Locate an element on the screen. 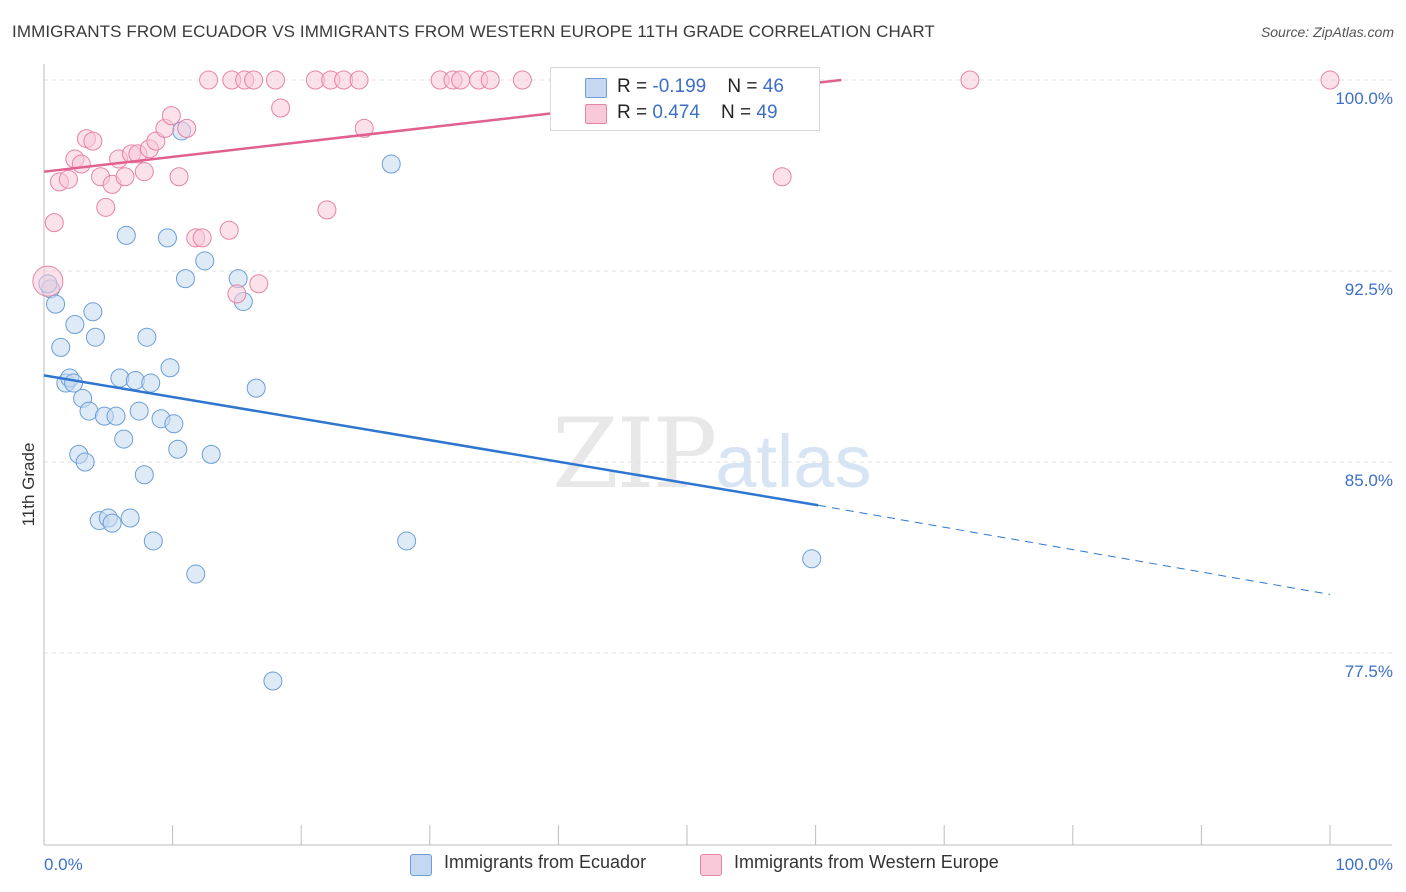  trend-line-ecuador is located at coordinates (431, 440).